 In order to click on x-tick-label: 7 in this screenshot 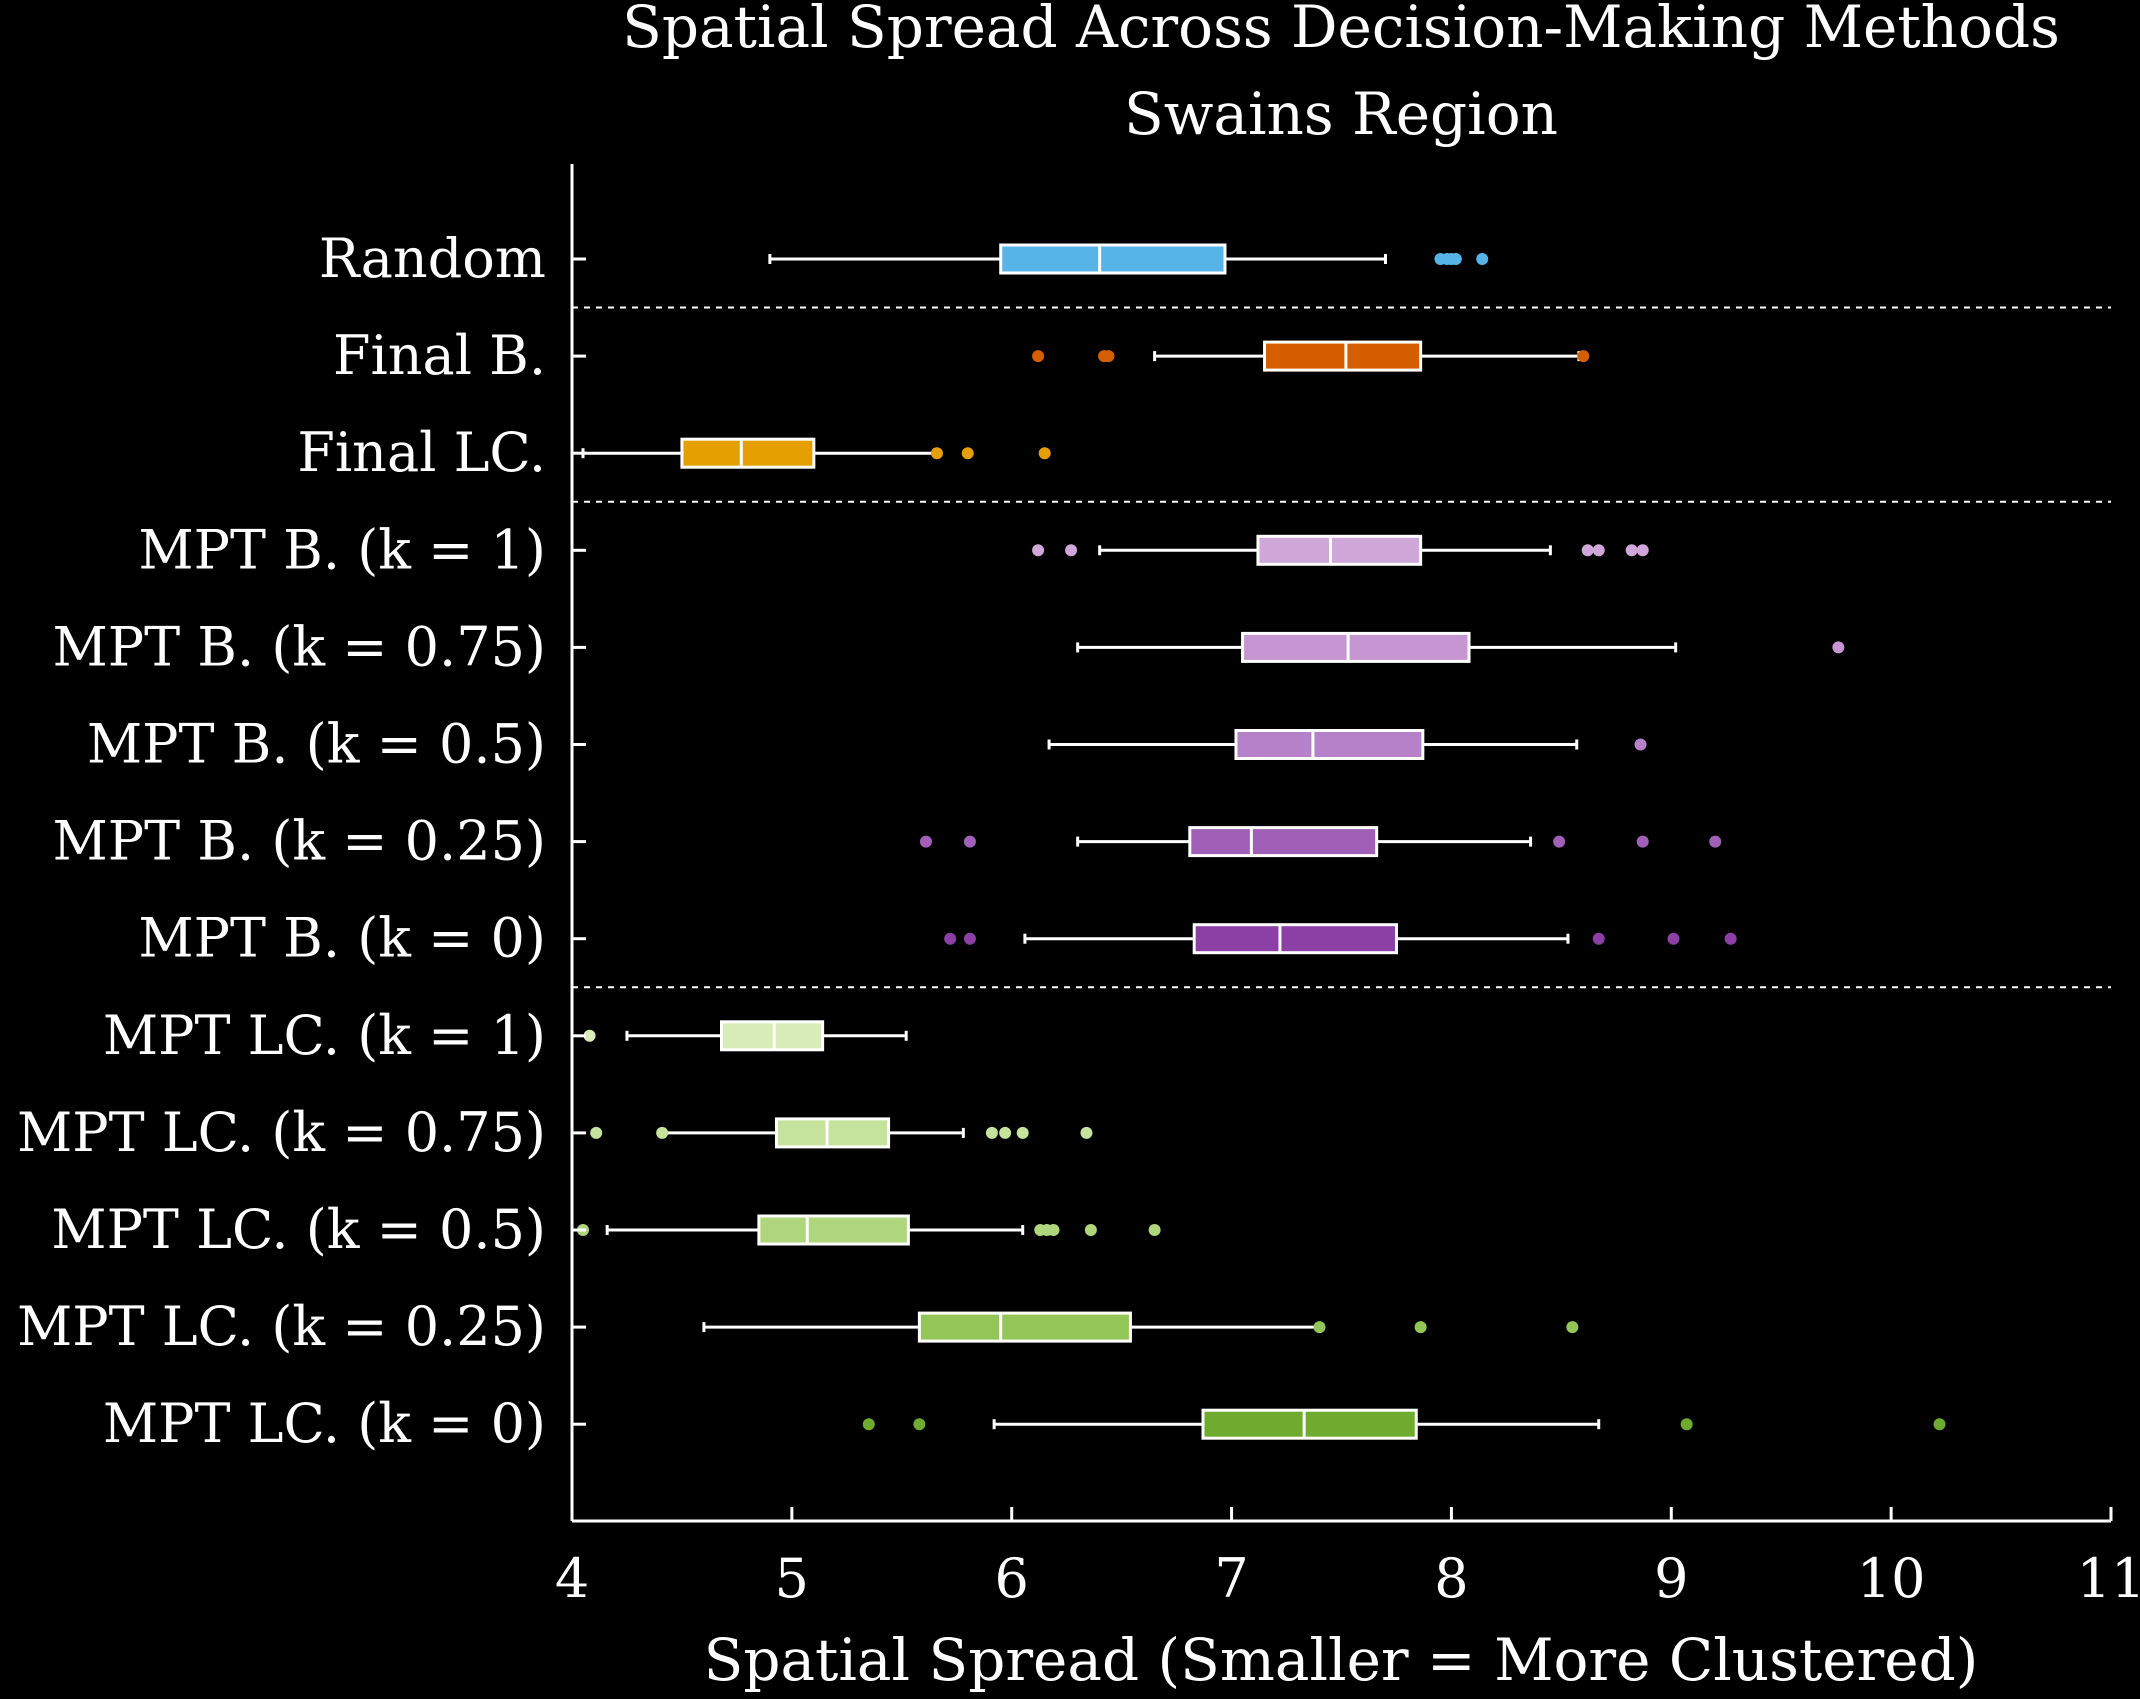, I will do `click(1231, 1578)`.